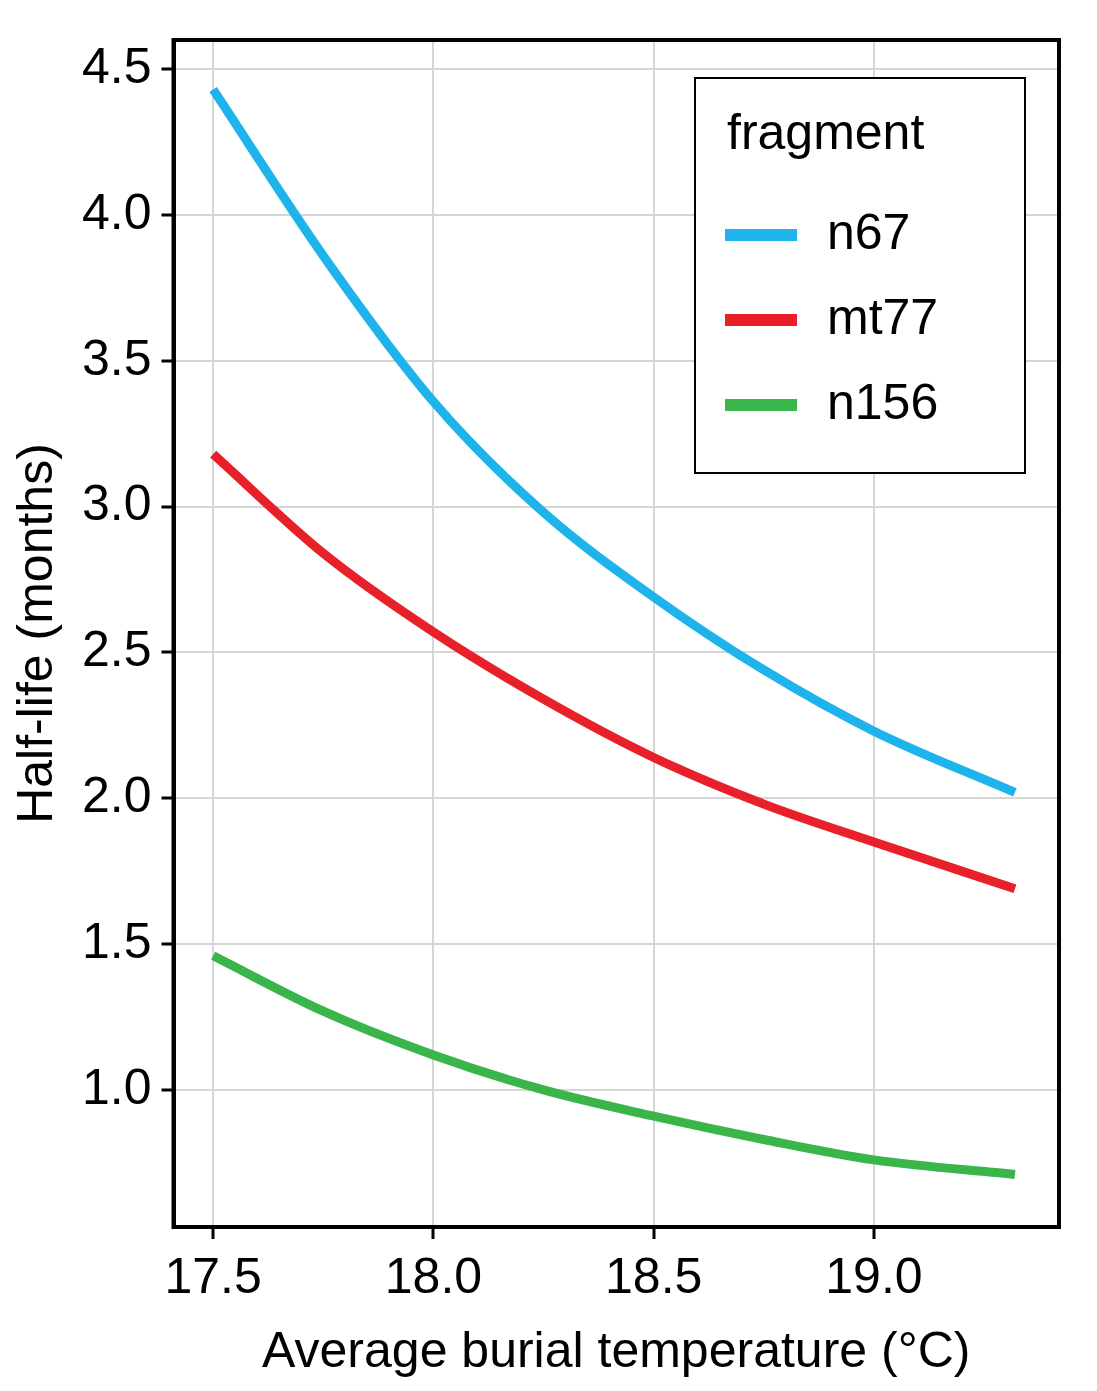 Image resolution: width=1097 pixels, height=1391 pixels. I want to click on y-tick-label: 2.5, so click(116, 649).